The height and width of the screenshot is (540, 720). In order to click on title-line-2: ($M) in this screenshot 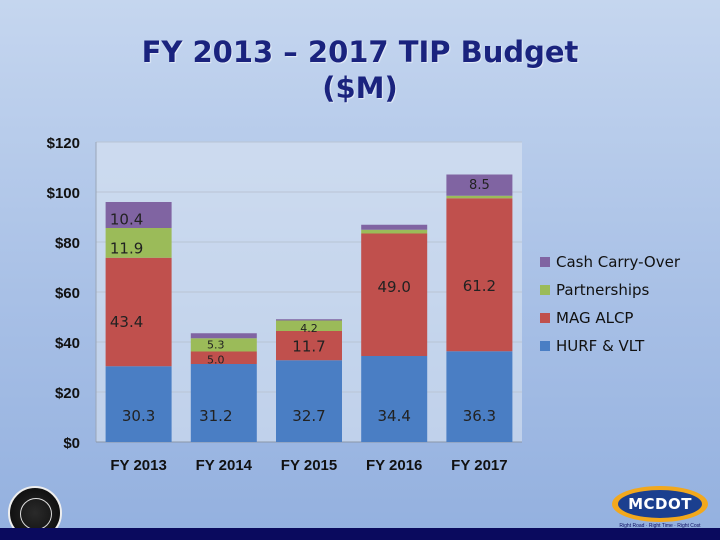, I will do `click(360, 88)`.